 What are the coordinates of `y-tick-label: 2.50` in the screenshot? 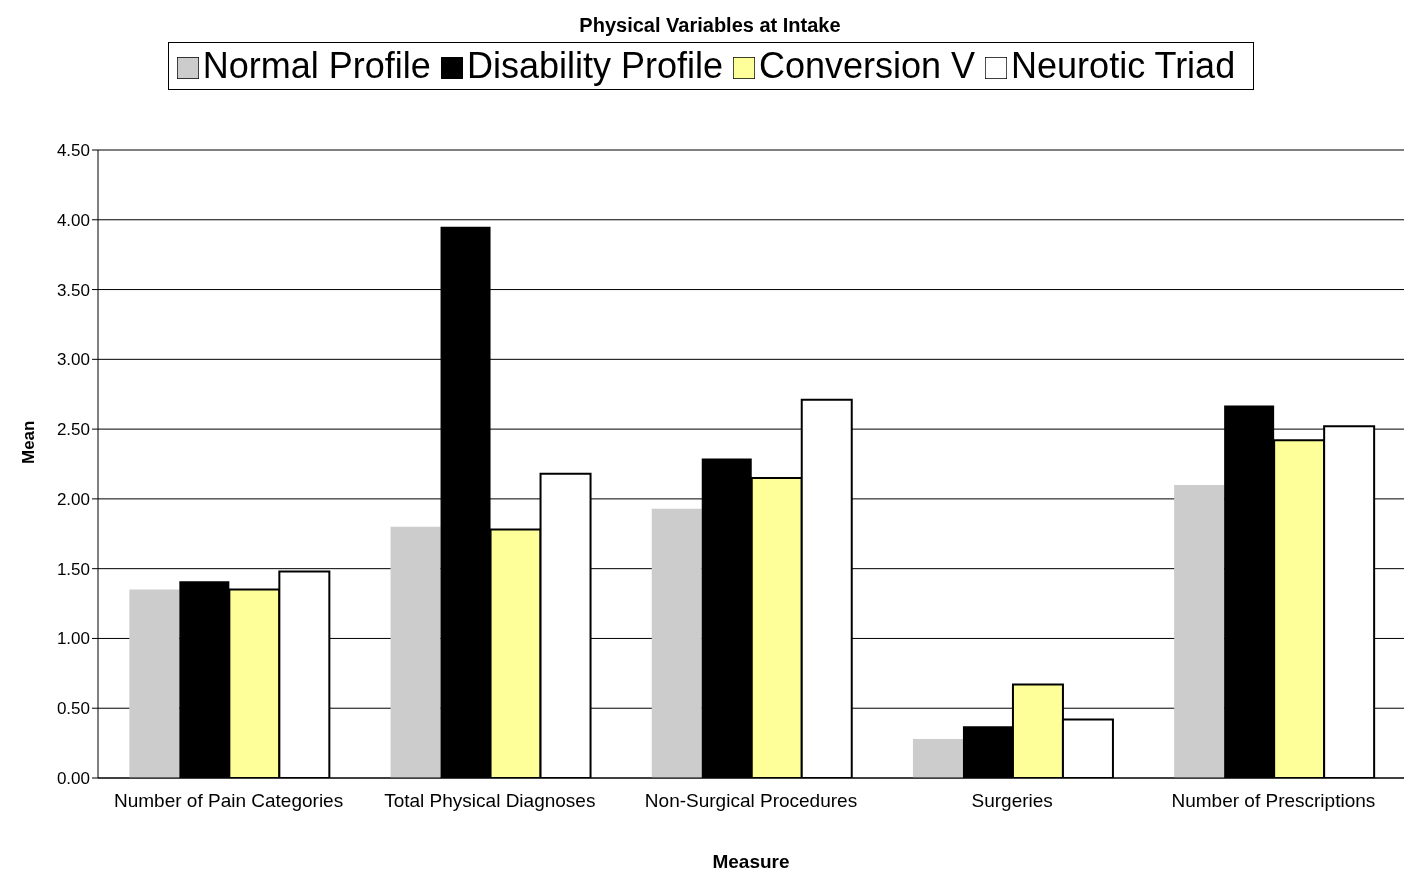 It's located at (73, 430).